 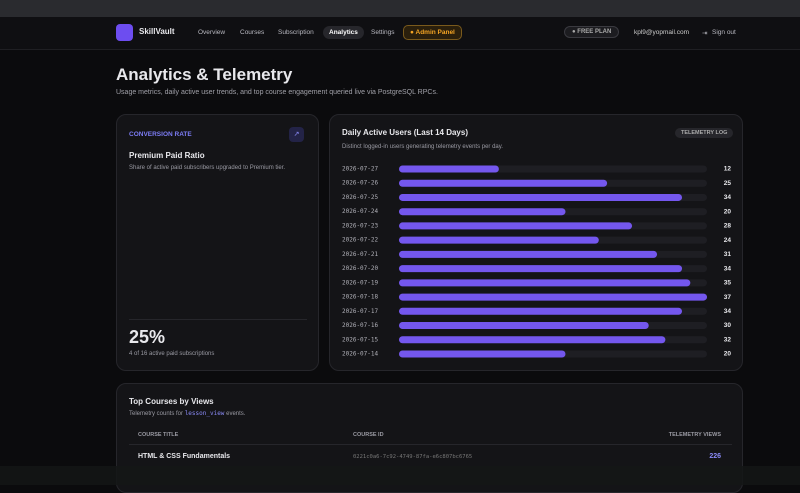 I want to click on note-text: Telemetry counts for, so click(x=157, y=414).